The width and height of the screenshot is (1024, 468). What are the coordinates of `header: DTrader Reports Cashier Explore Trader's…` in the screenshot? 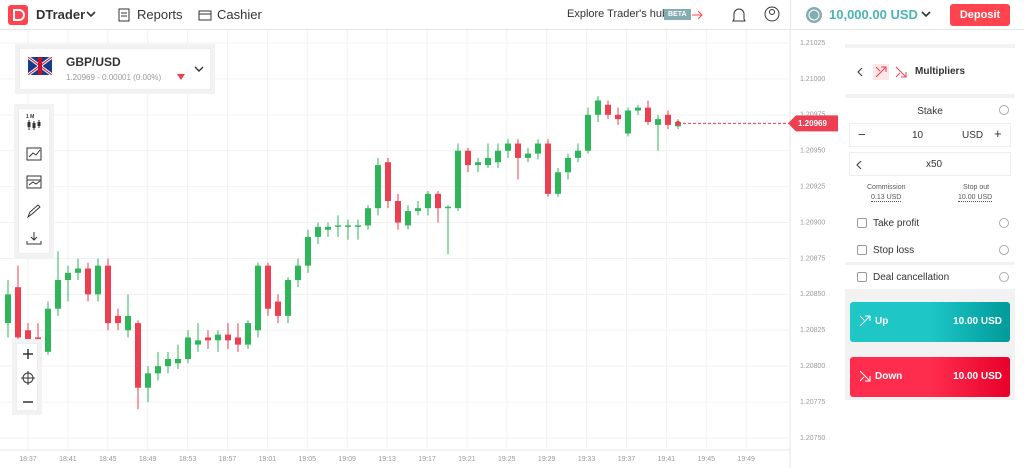 It's located at (512, 15).